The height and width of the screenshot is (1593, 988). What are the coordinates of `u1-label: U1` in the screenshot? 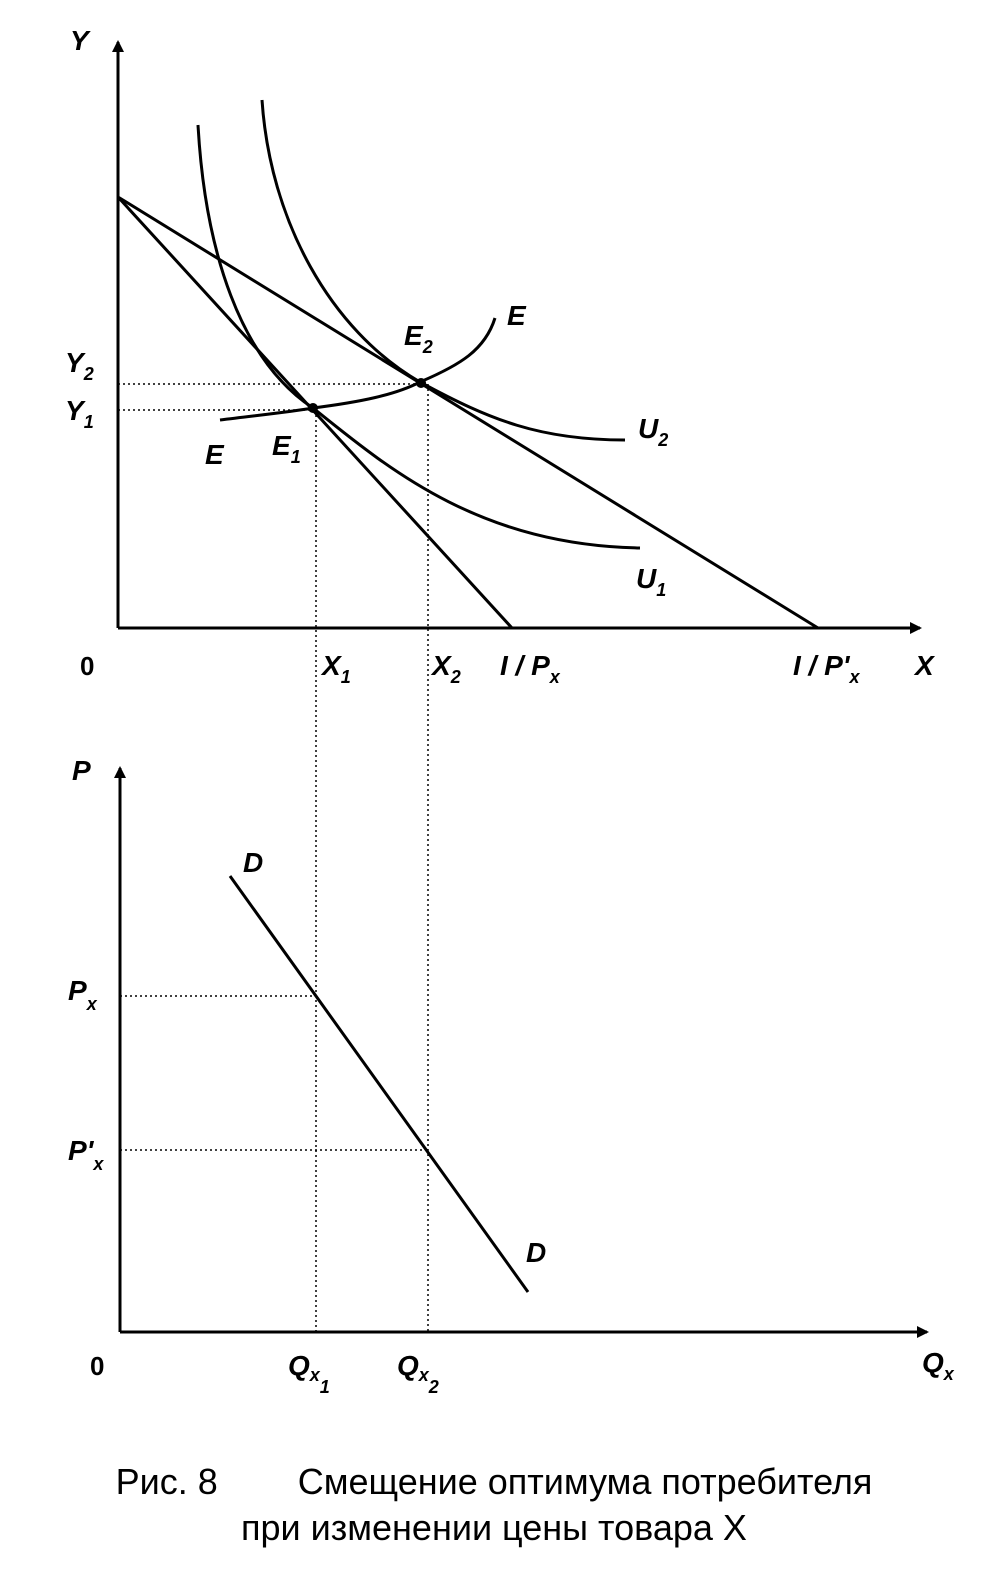 It's located at (651, 581).